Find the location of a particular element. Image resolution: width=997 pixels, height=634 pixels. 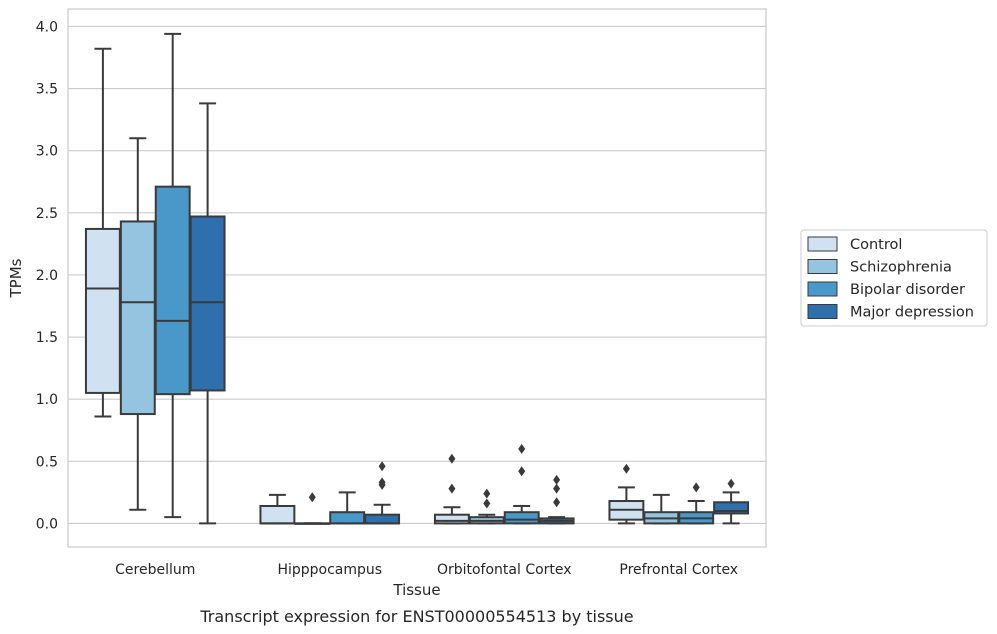

legend-frame is located at coordinates (894, 278).